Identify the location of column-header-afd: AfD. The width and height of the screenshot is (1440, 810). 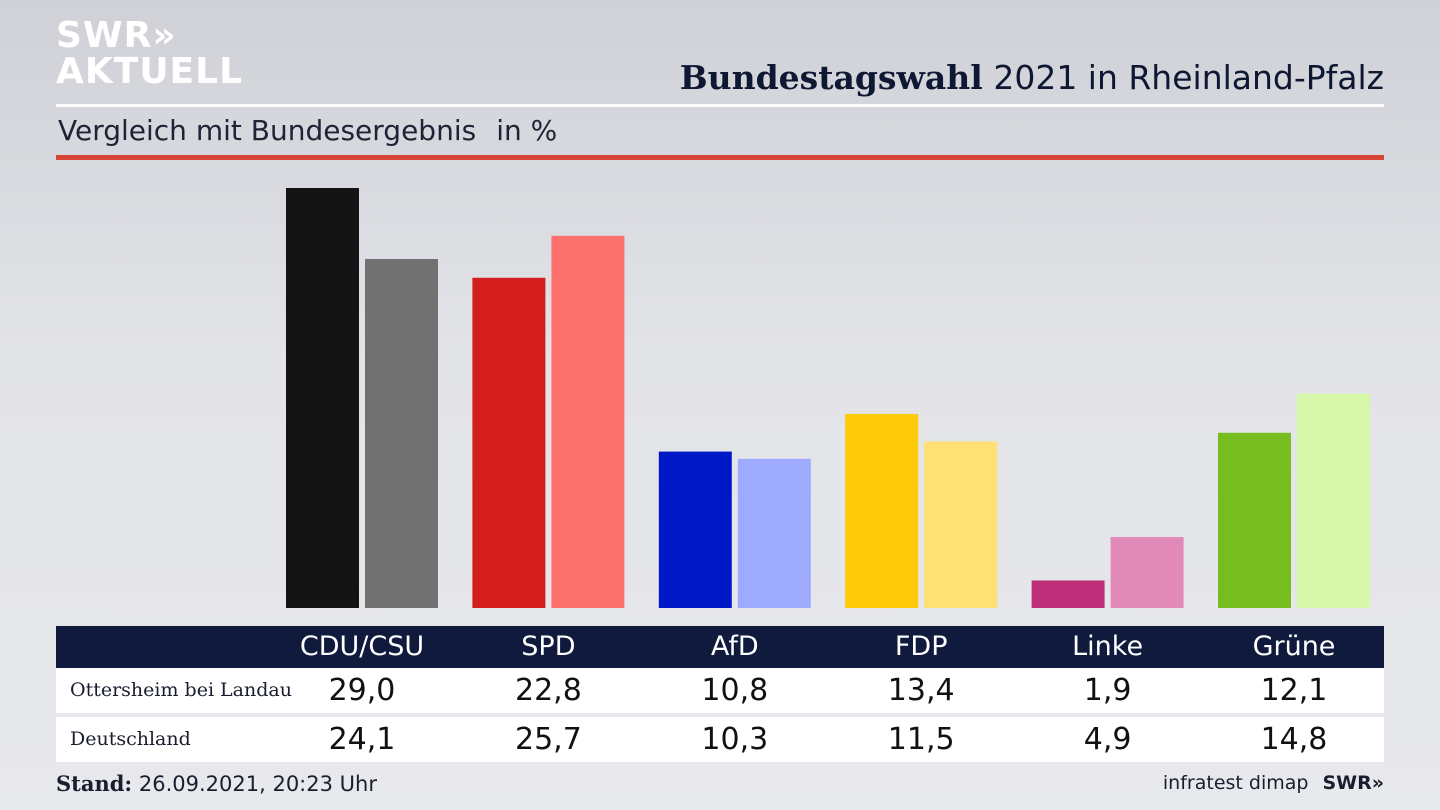
(734, 646).